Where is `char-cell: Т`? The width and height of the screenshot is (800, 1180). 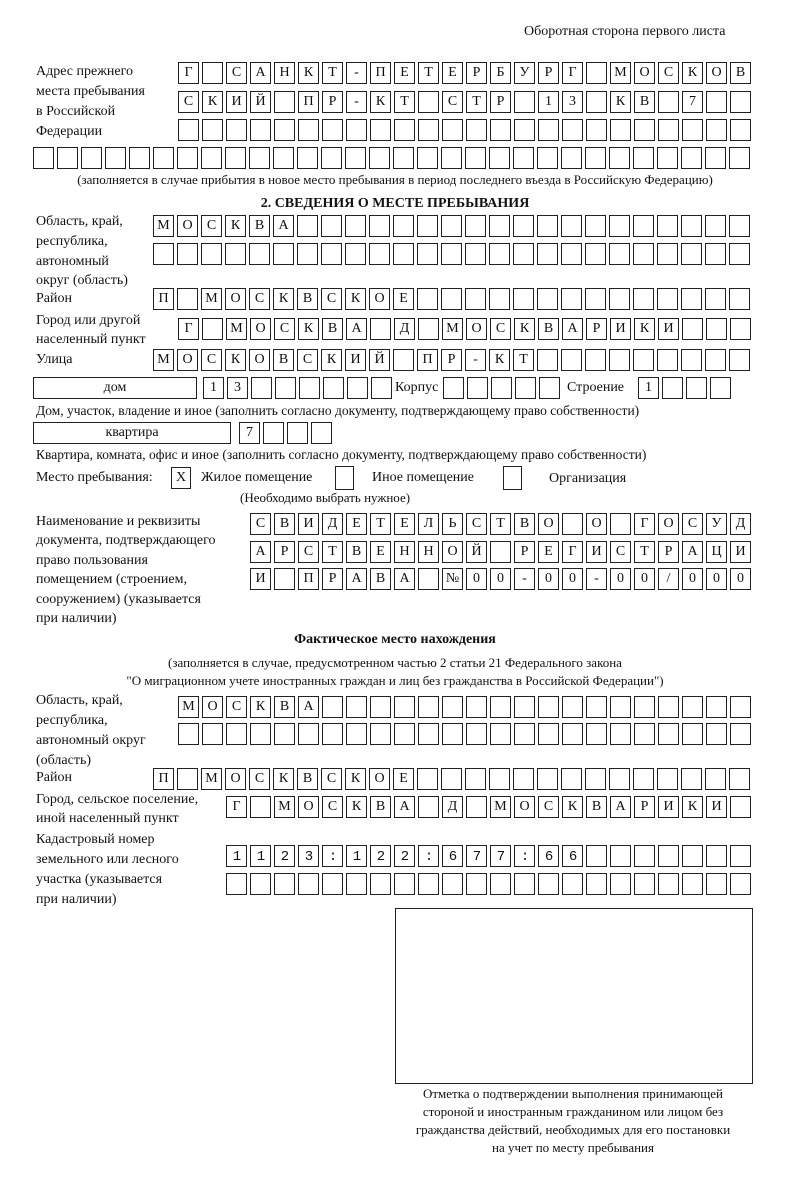 char-cell: Т is located at coordinates (332, 73).